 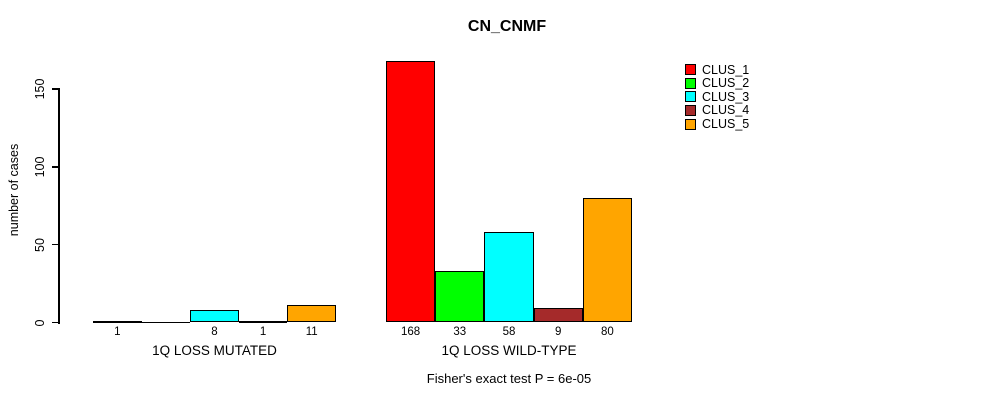 I want to click on y-axis-tick-label: 150, so click(x=40, y=89).